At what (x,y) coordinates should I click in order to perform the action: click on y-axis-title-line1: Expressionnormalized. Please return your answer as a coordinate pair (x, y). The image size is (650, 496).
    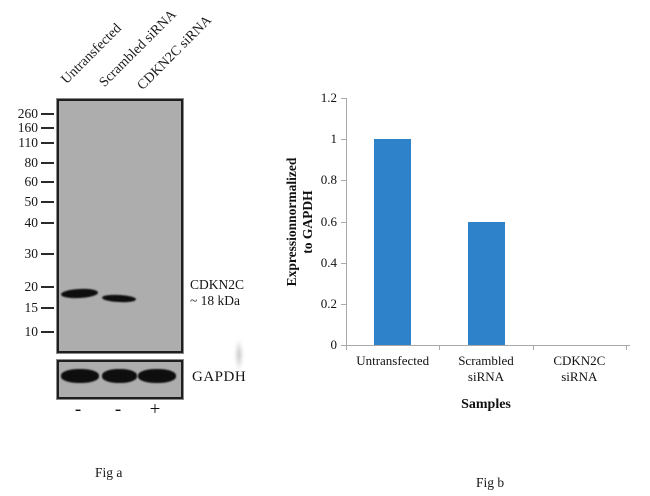
    Looking at the image, I should click on (291, 222).